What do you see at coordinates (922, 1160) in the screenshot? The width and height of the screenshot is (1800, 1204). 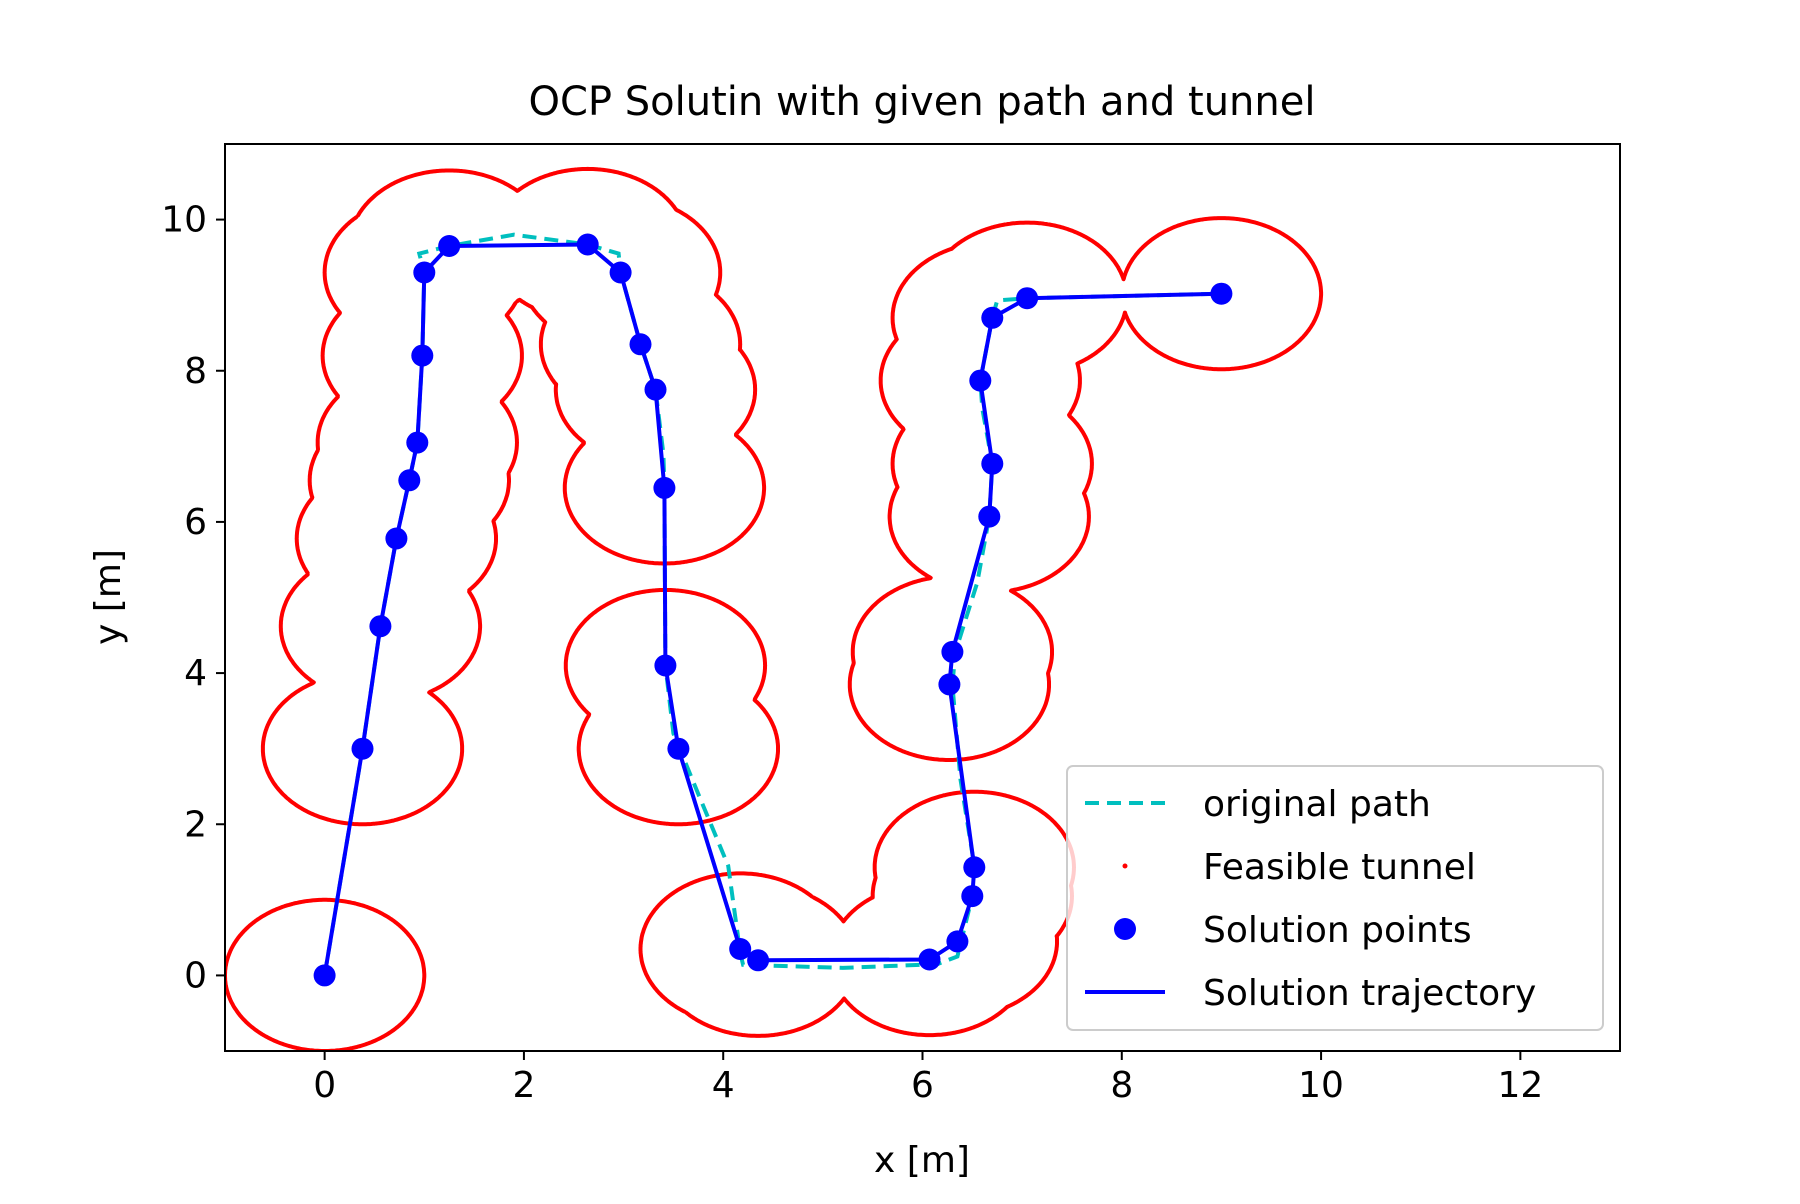 I see `x-axis-label: x [m]` at bounding box center [922, 1160].